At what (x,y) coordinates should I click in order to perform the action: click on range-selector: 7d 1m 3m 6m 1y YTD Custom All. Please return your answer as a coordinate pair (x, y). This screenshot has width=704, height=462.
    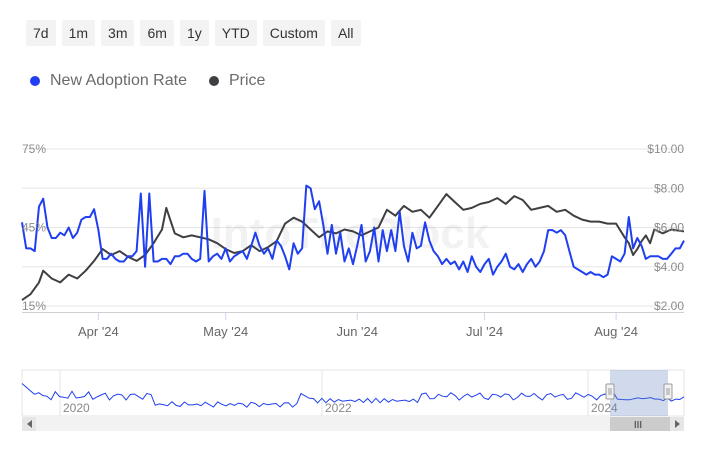
    Looking at the image, I should click on (193, 33).